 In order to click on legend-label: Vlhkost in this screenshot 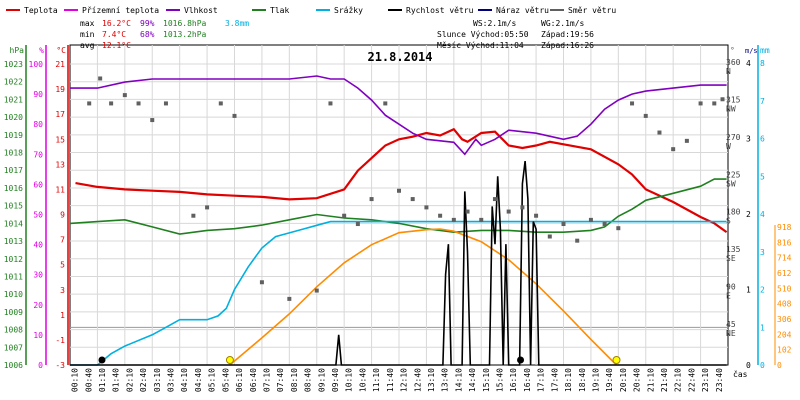, I will do `click(201, 10)`.